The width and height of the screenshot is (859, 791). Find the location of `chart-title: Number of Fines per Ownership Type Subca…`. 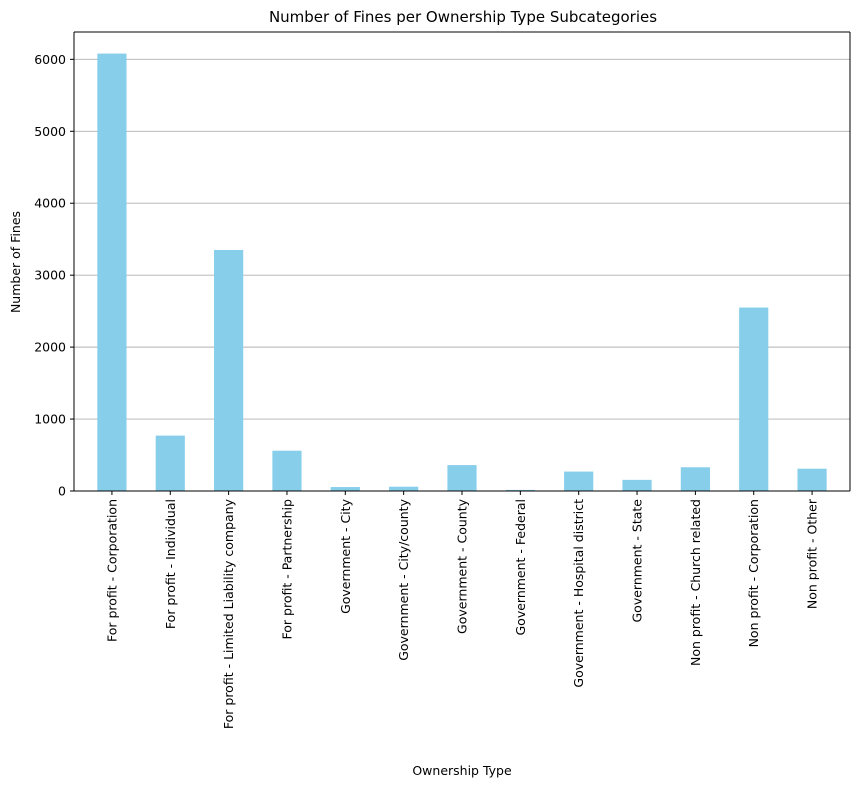

chart-title: Number of Fines per Ownership Type Subca… is located at coordinates (463, 17).